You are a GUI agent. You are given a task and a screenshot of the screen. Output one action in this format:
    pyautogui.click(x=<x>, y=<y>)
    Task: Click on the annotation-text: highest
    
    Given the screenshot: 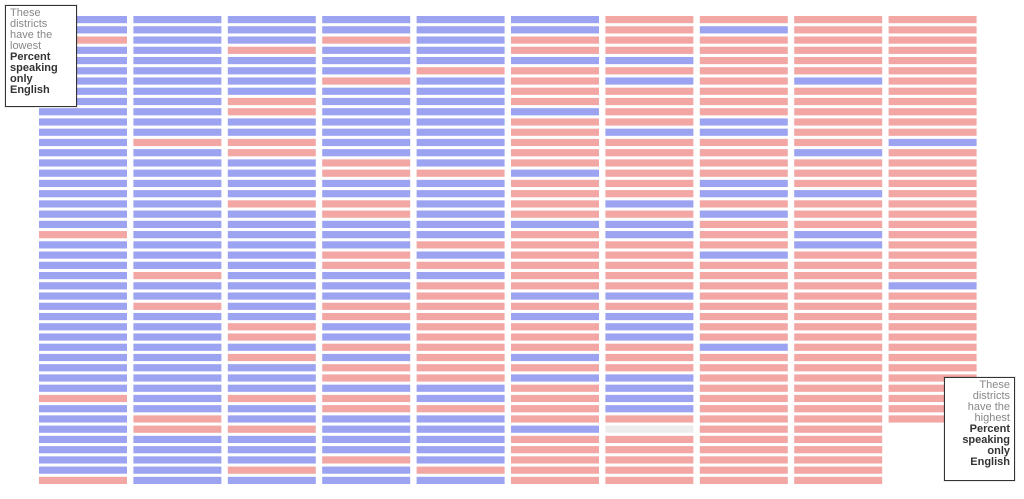 What is the action you would take?
    pyautogui.click(x=992, y=418)
    